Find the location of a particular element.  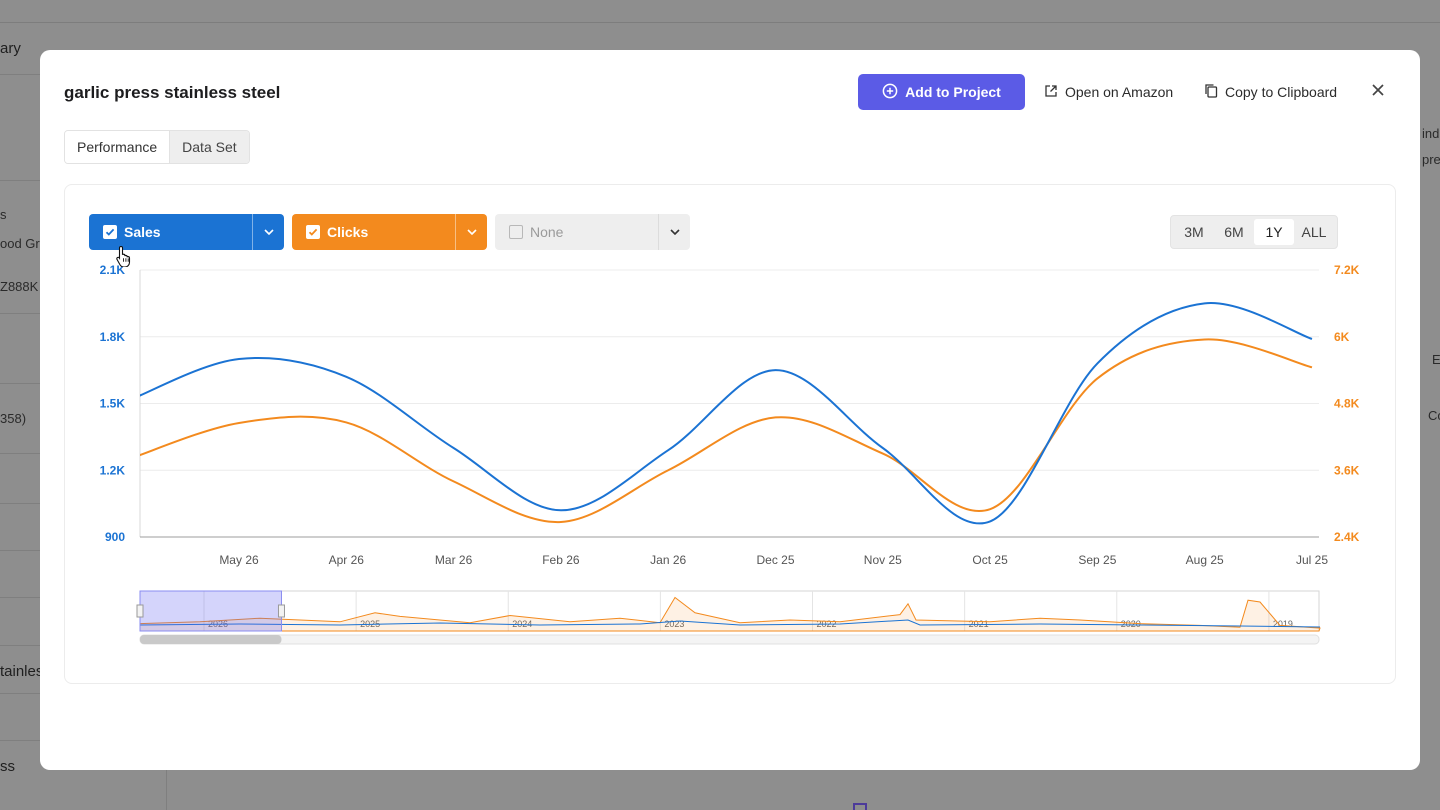

range-1y: 1Y is located at coordinates (1274, 232).